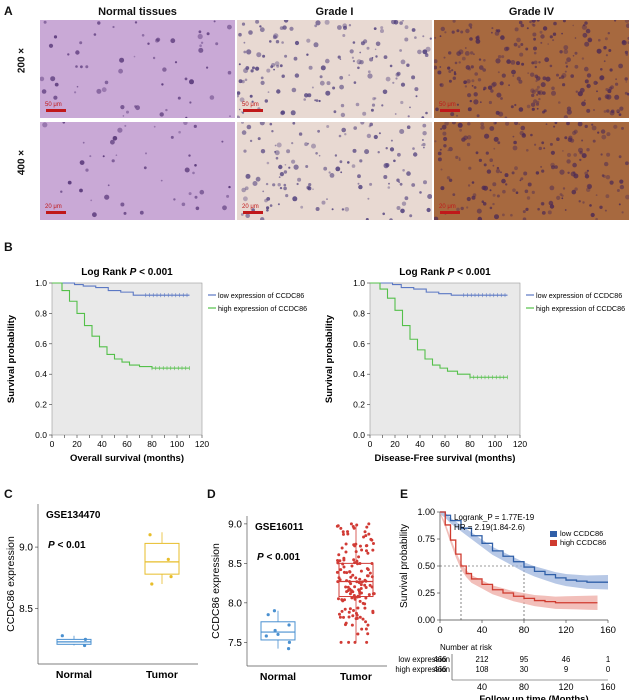 This screenshot has height=700, width=637. I want to click on y-tick-label: 0.8, so click(359, 313).